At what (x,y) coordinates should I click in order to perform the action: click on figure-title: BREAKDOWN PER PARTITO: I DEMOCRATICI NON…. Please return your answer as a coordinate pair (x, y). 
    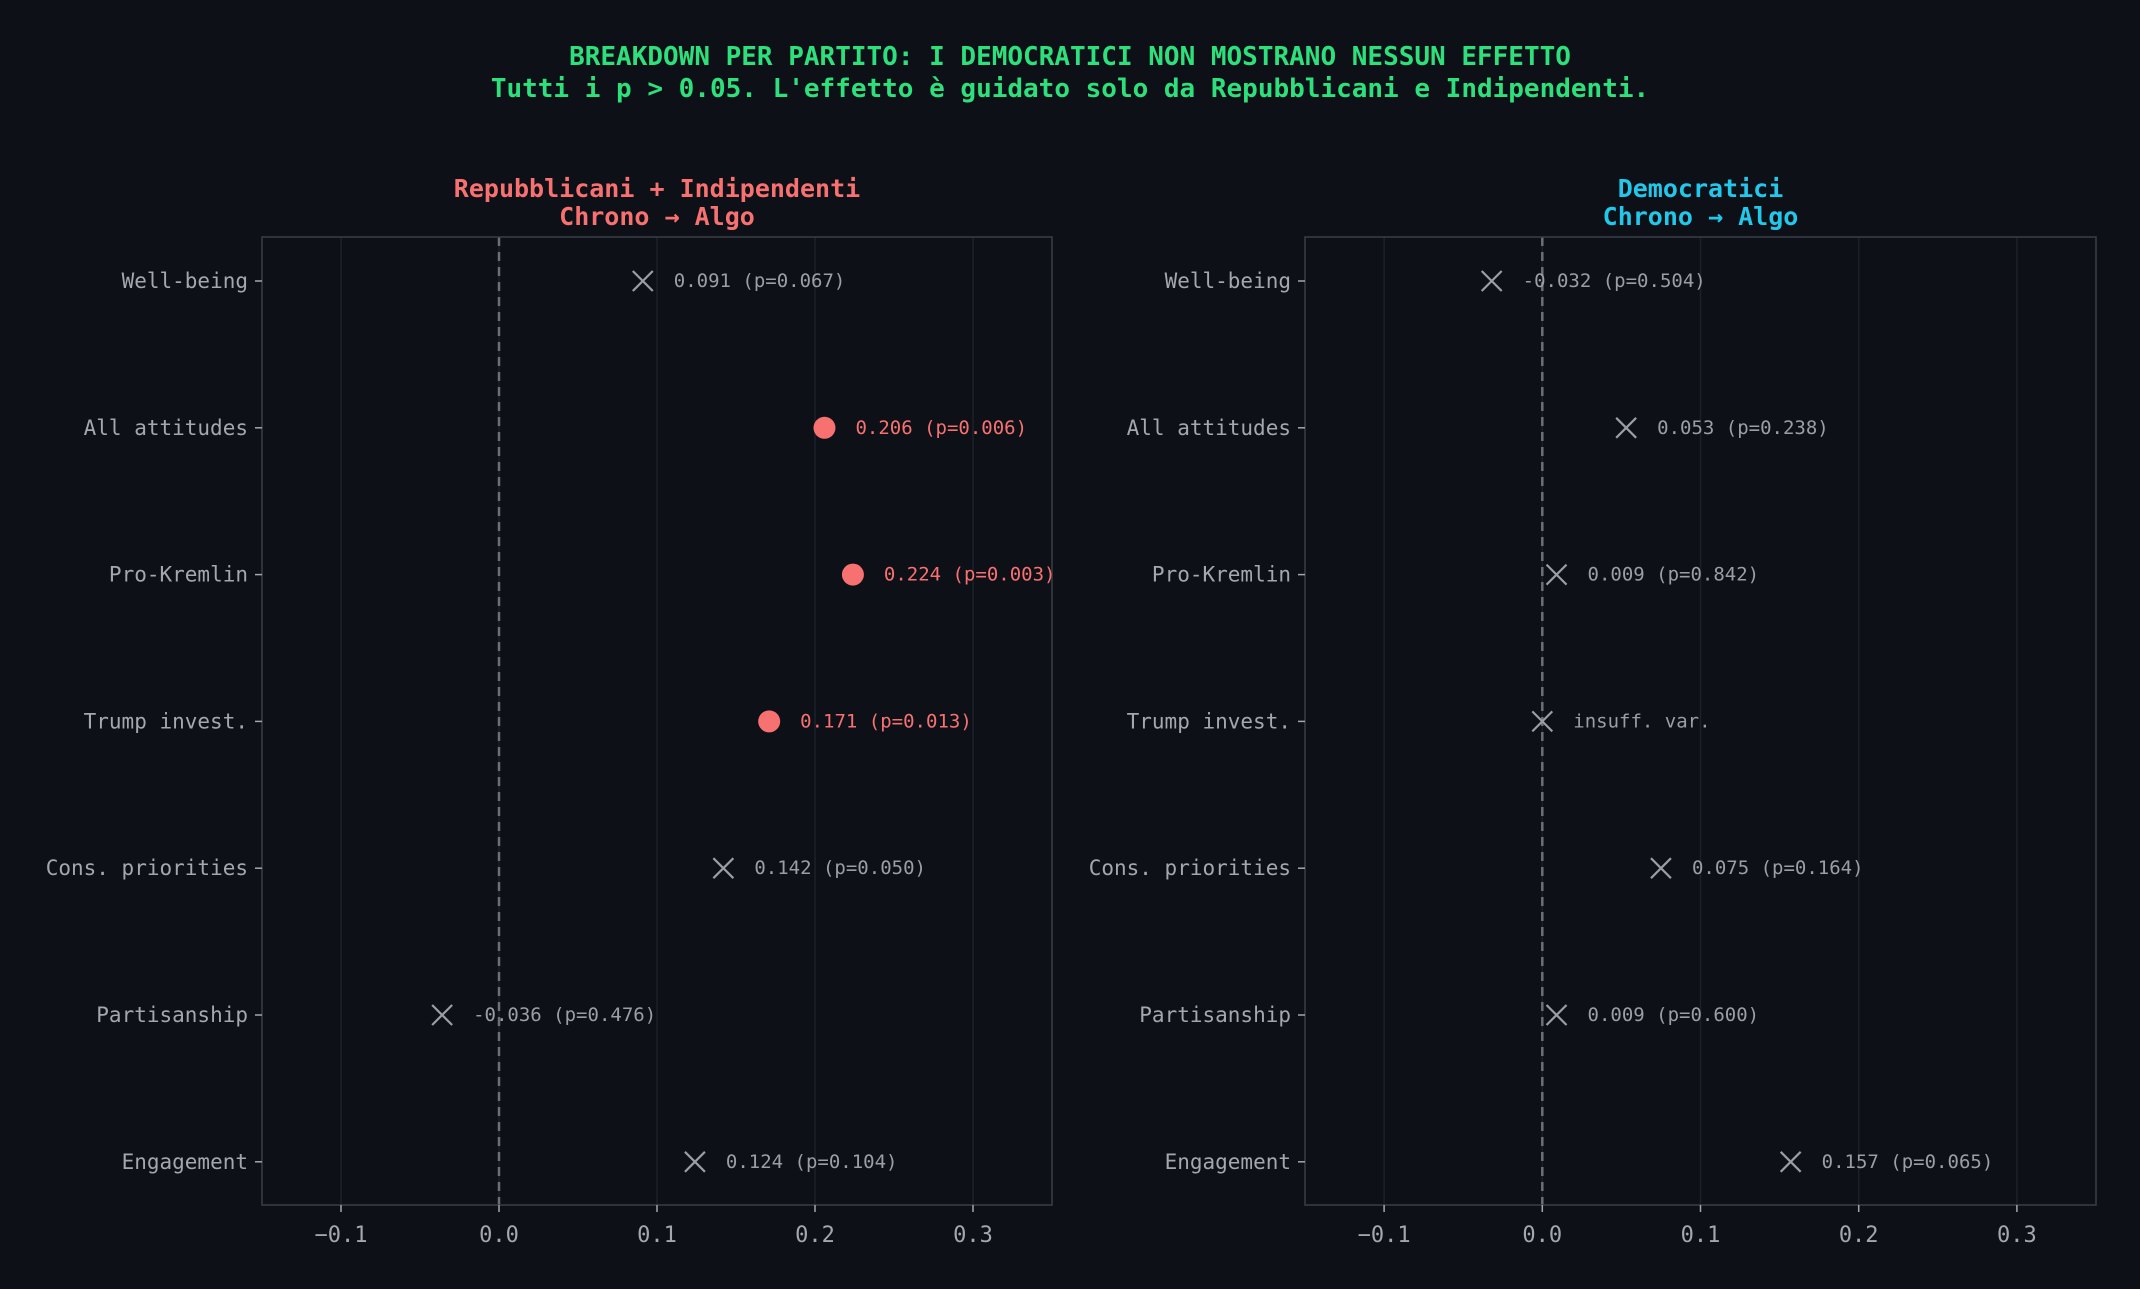
    Looking at the image, I should click on (1070, 57).